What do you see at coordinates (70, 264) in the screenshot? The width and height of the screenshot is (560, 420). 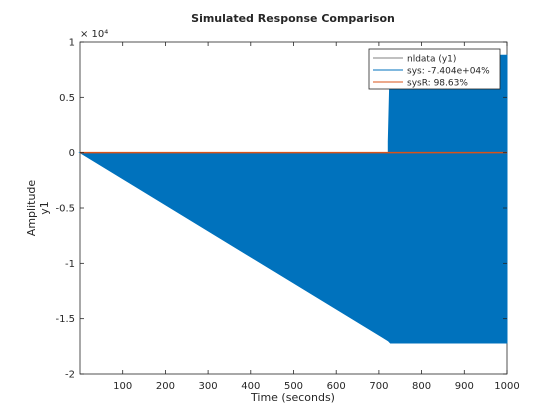 I see `y-tick-label: -1` at bounding box center [70, 264].